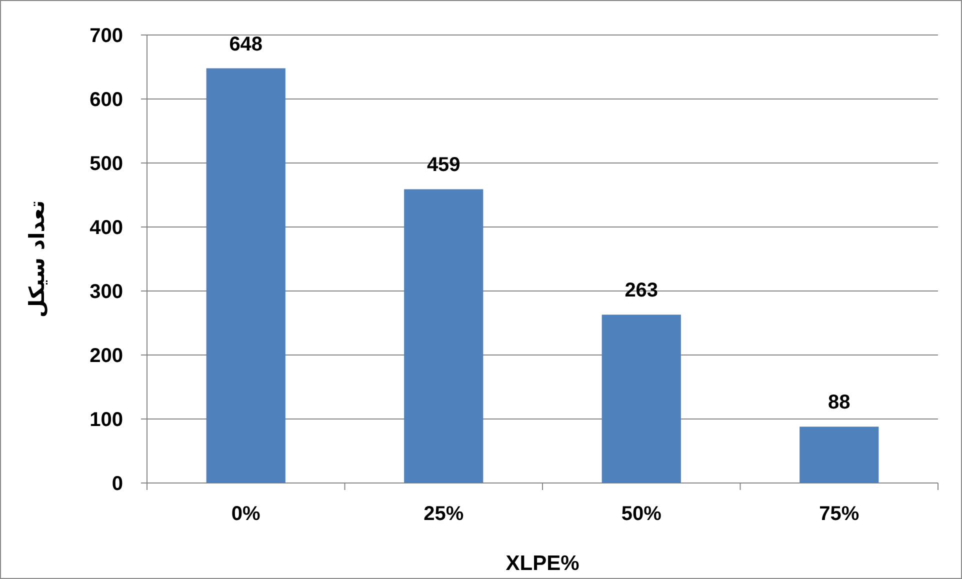 The image size is (962, 579). What do you see at coordinates (106, 356) in the screenshot?
I see `y-tick-label: 200` at bounding box center [106, 356].